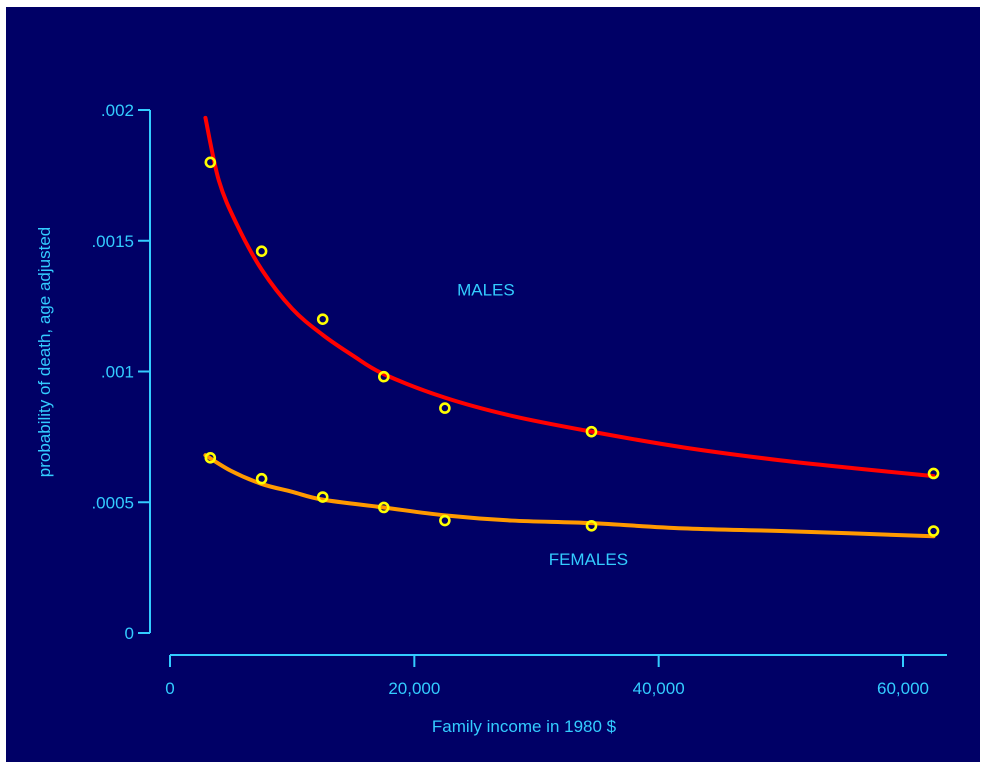 The image size is (982, 769). I want to click on y-axis-title: probability of death, age adjusted, so click(44, 352).